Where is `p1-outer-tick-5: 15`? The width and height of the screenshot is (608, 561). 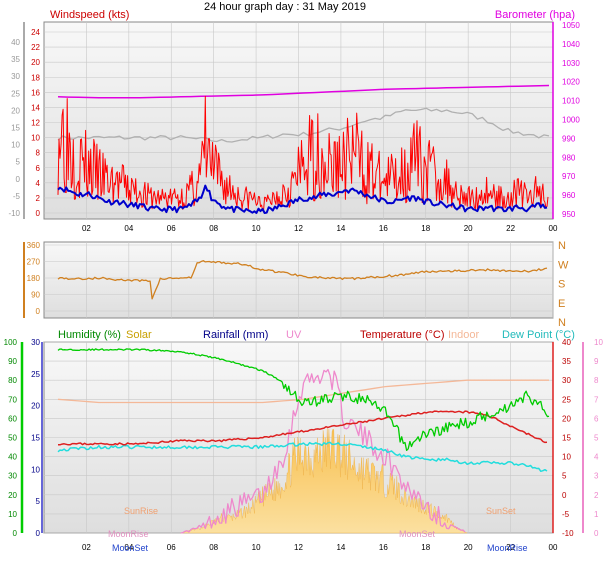 p1-outer-tick-5: 15 is located at coordinates (15, 128).